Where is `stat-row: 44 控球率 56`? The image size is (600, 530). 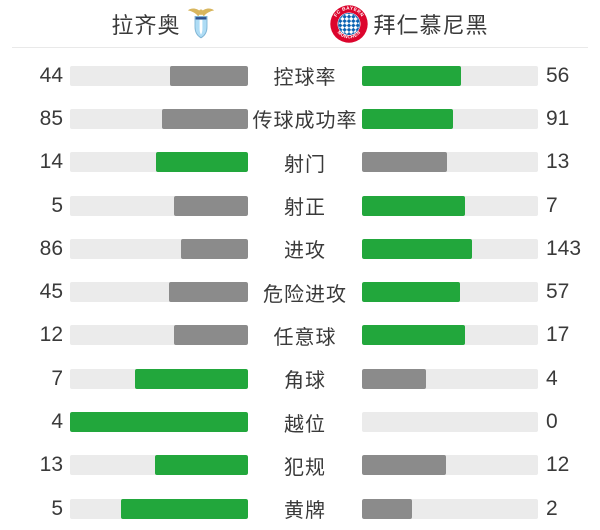 stat-row: 44 控球率 56 is located at coordinates (300, 75).